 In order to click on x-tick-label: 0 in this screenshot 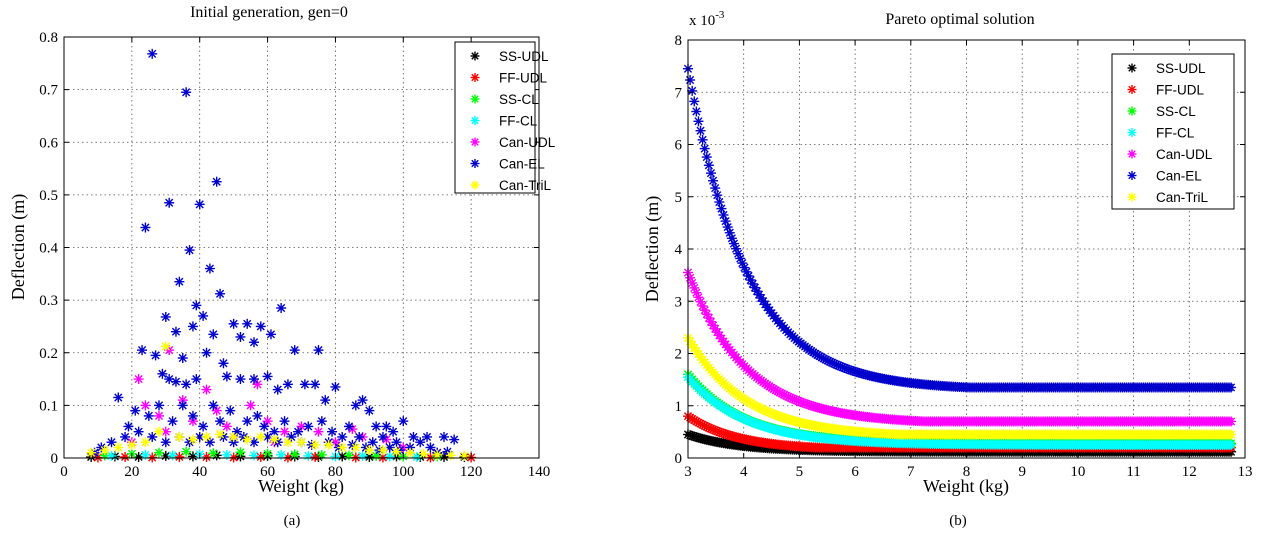, I will do `click(64, 472)`.